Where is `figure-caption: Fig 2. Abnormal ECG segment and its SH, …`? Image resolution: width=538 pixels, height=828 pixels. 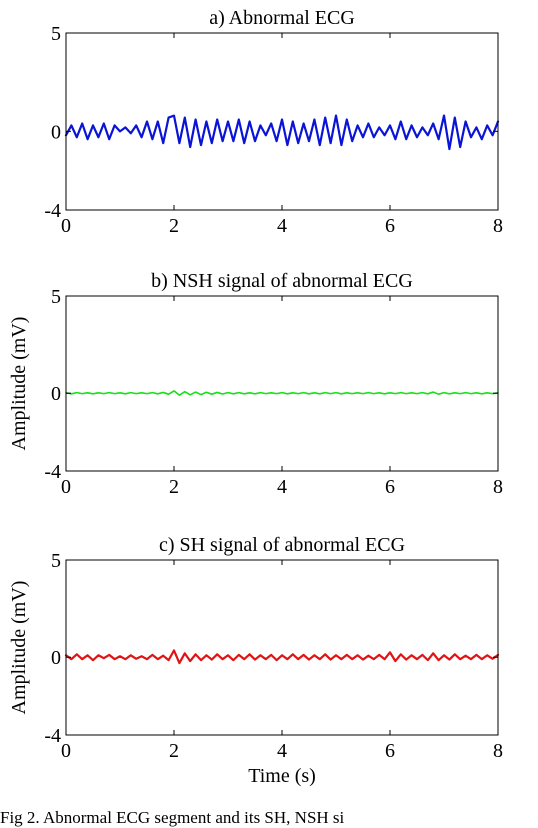 figure-caption: Fig 2. Abnormal ECG segment and its SH, … is located at coordinates (172, 817).